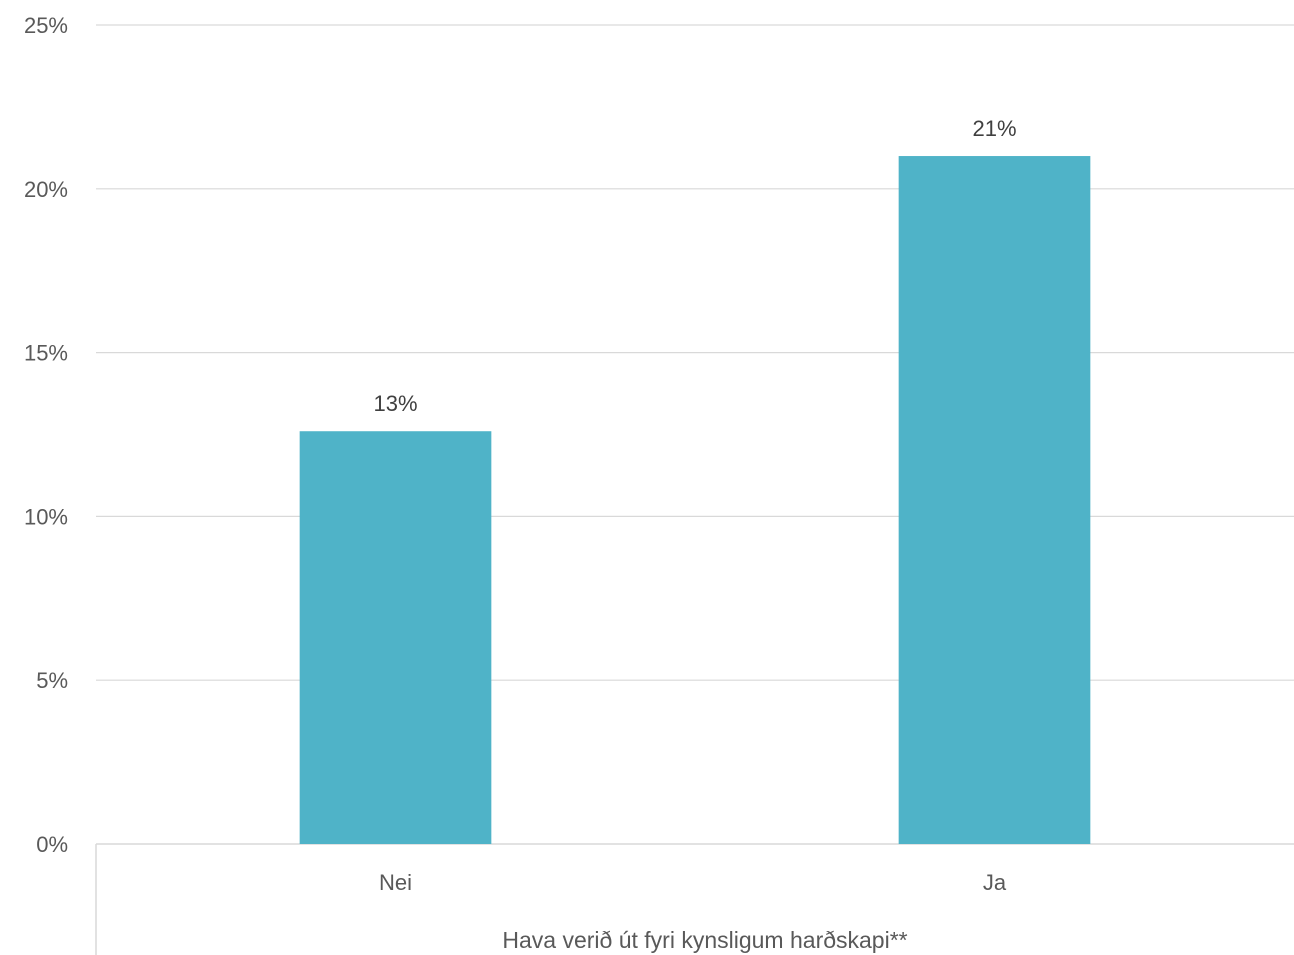 Image resolution: width=1294 pixels, height=955 pixels. Describe the element at coordinates (395, 882) in the screenshot. I see `category-label: Nei` at that location.